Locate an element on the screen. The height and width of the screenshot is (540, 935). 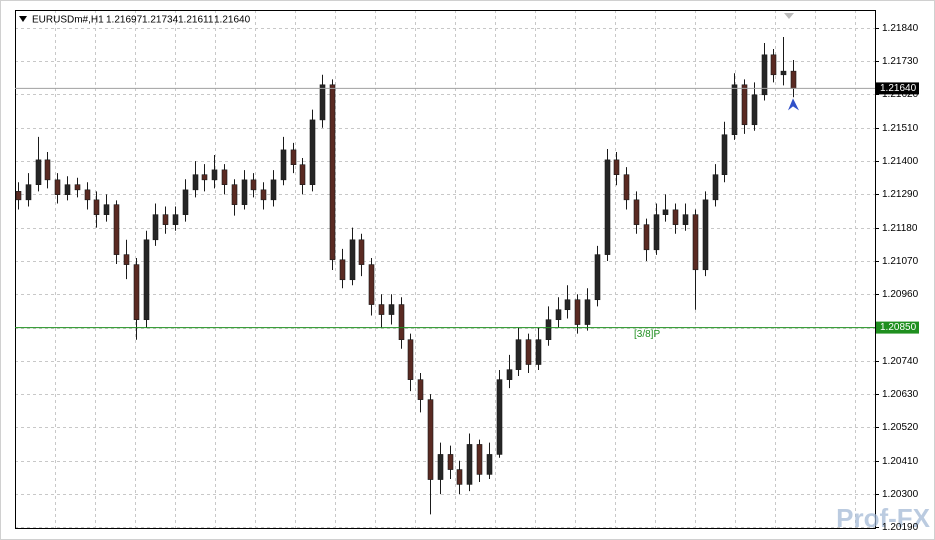
shift-marker is located at coordinates (789, 16).